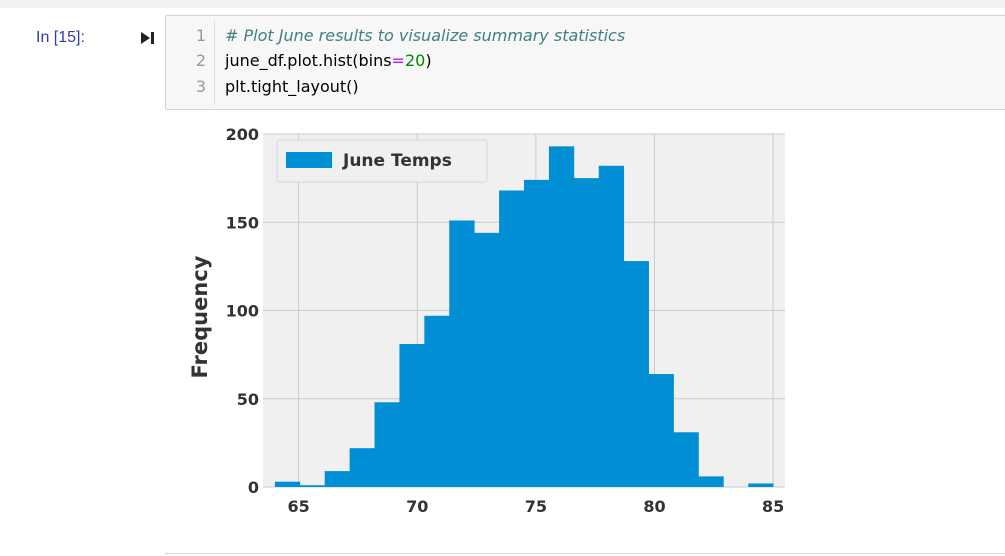 The image size is (1005, 556). I want to click on code-number: 20, so click(415, 60).